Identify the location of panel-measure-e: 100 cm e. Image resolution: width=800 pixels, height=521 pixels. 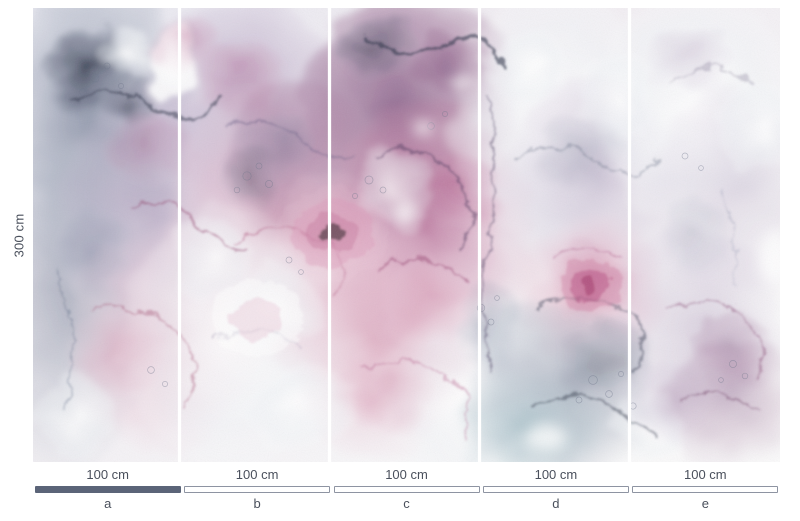
(705, 491).